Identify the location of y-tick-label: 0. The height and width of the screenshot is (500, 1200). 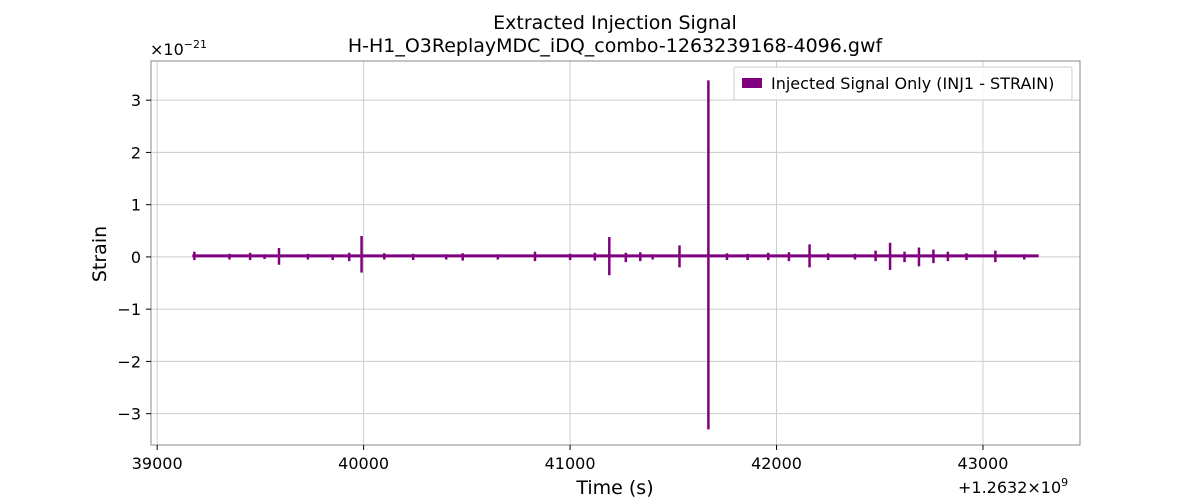
(136, 257).